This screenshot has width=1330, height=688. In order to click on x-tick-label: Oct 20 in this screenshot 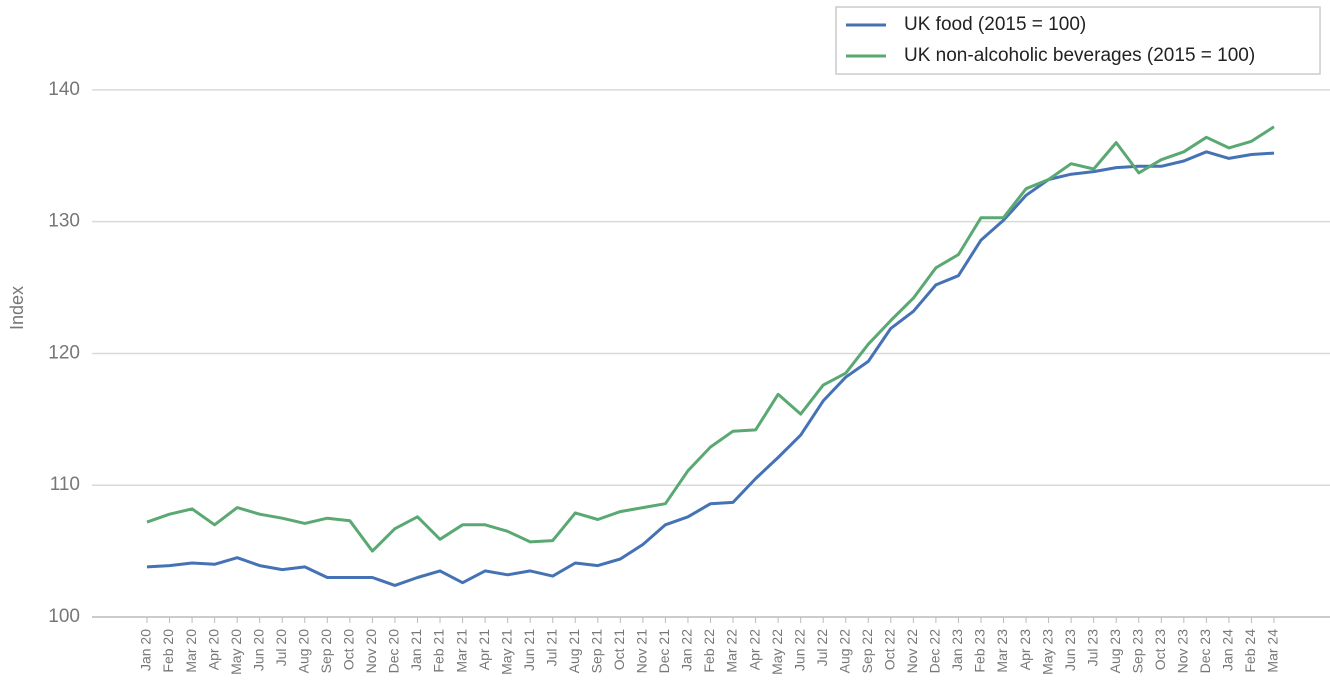, I will do `click(349, 649)`.